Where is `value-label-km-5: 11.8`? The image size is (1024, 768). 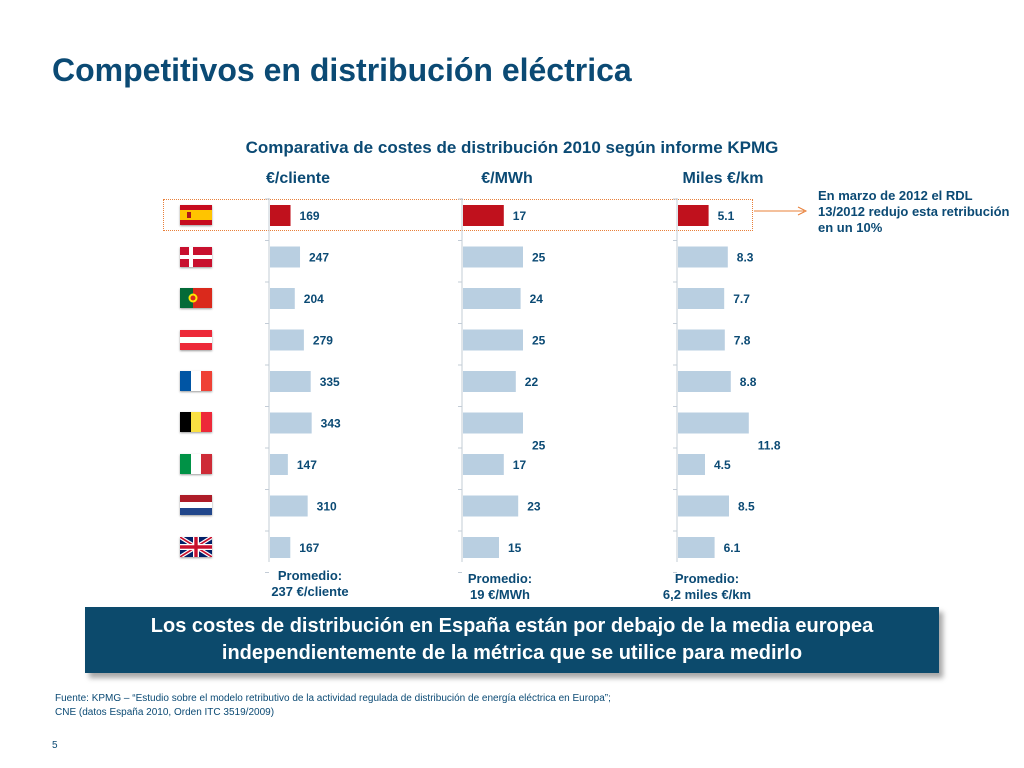
value-label-km-5: 11.8 is located at coordinates (769, 446).